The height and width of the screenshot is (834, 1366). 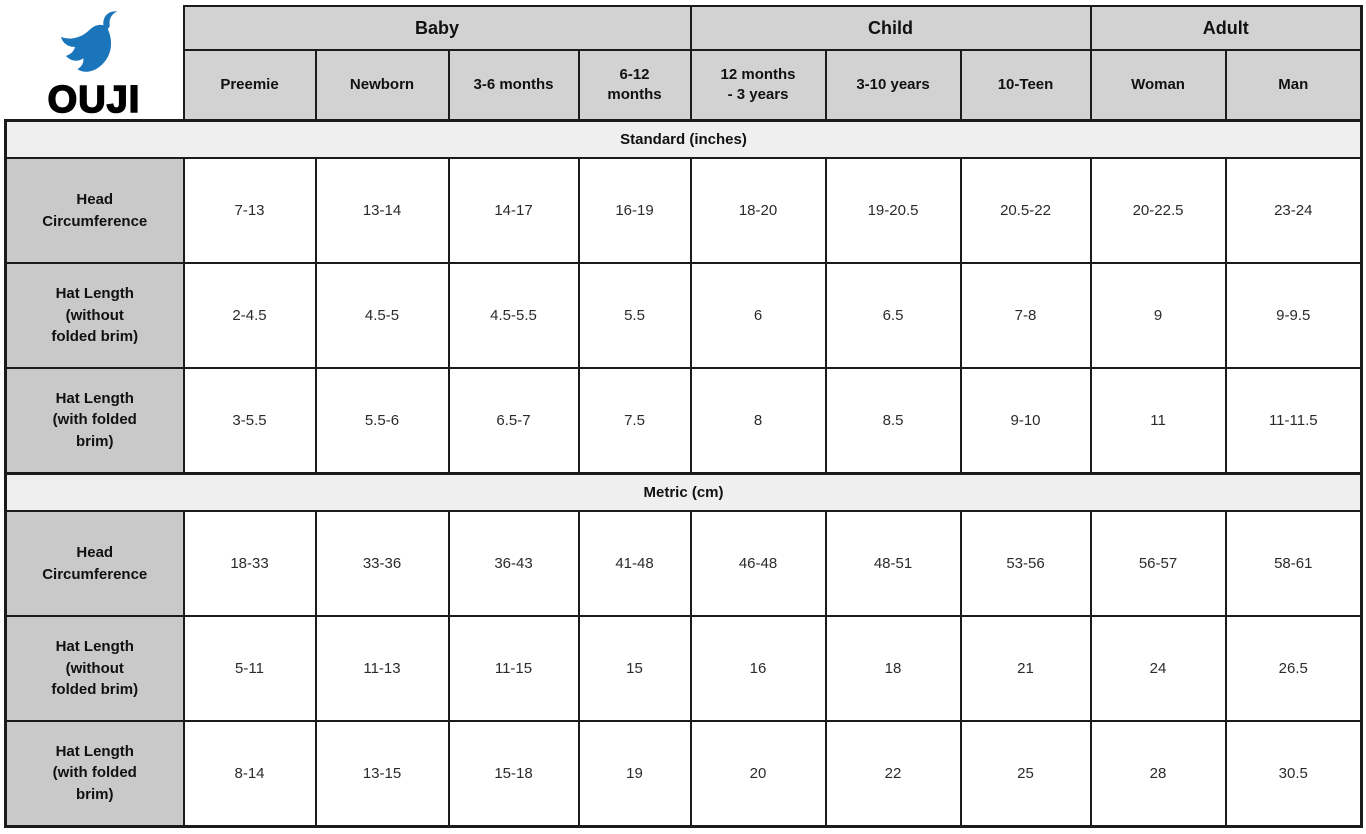 What do you see at coordinates (634, 315) in the screenshot?
I see `cell-value: 5.5` at bounding box center [634, 315].